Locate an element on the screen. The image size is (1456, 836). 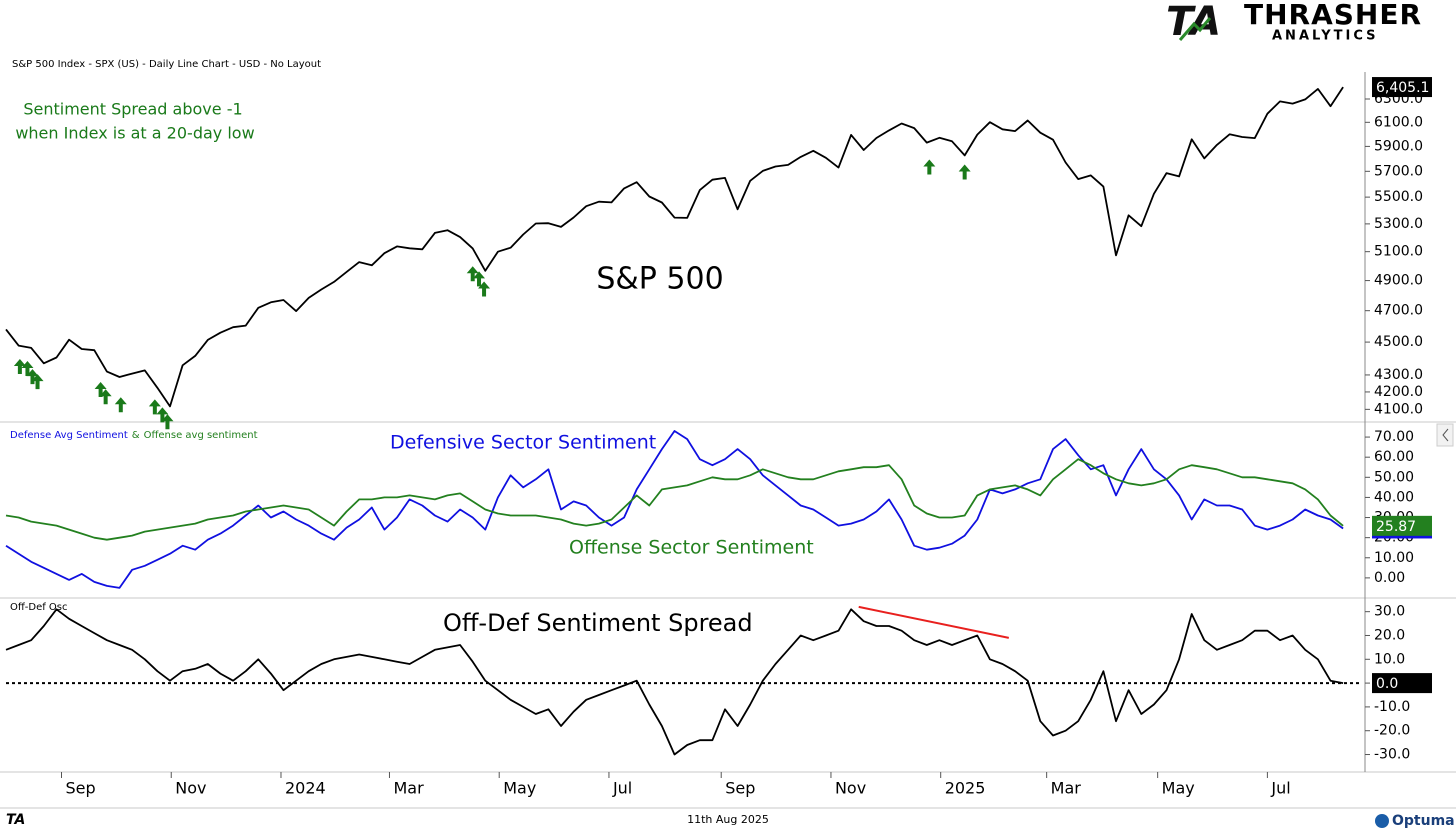
series-annotation: Defensive Sector Sentiment is located at coordinates (523, 443).